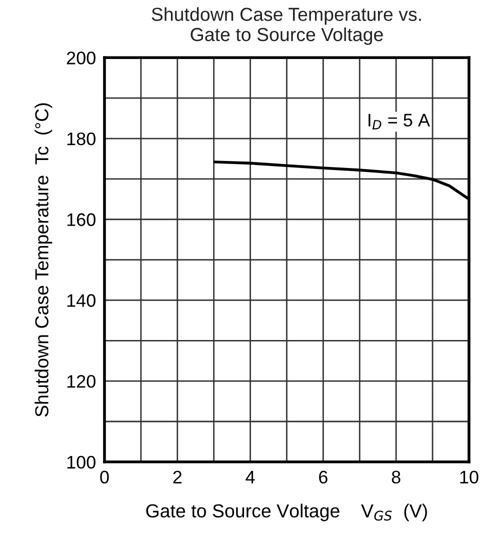 The height and width of the screenshot is (539, 486). I want to click on y-tick-label: 100, so click(81, 462).